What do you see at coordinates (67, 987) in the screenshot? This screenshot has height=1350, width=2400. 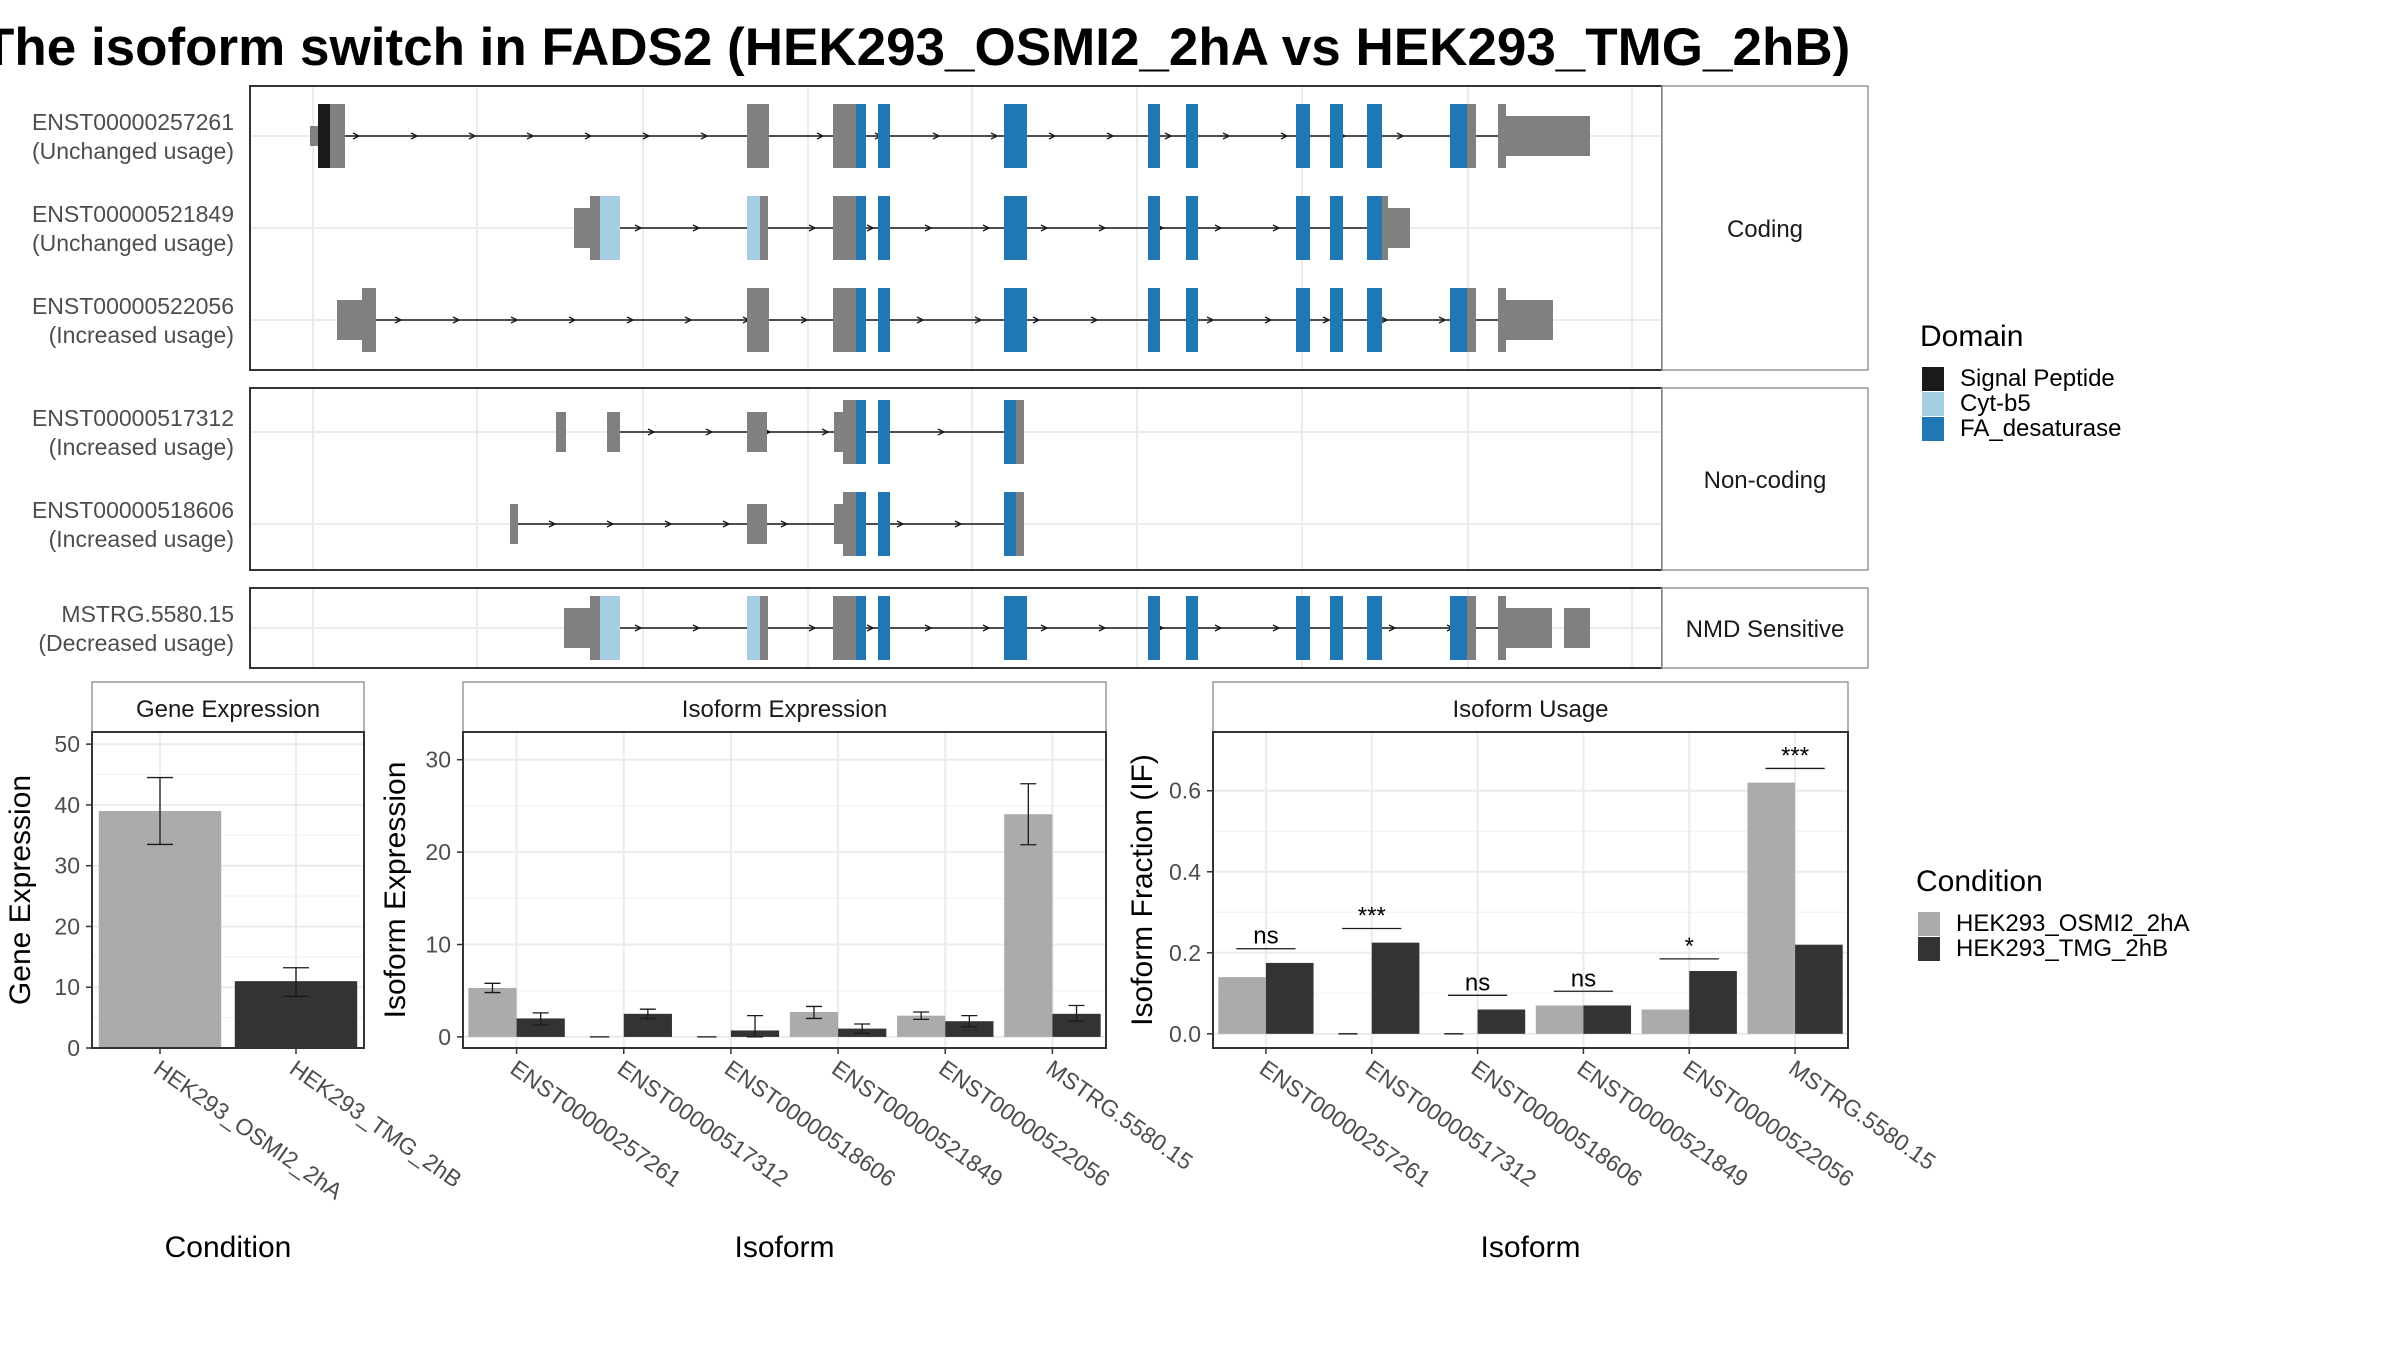 I see `y-tick-label: 10` at bounding box center [67, 987].